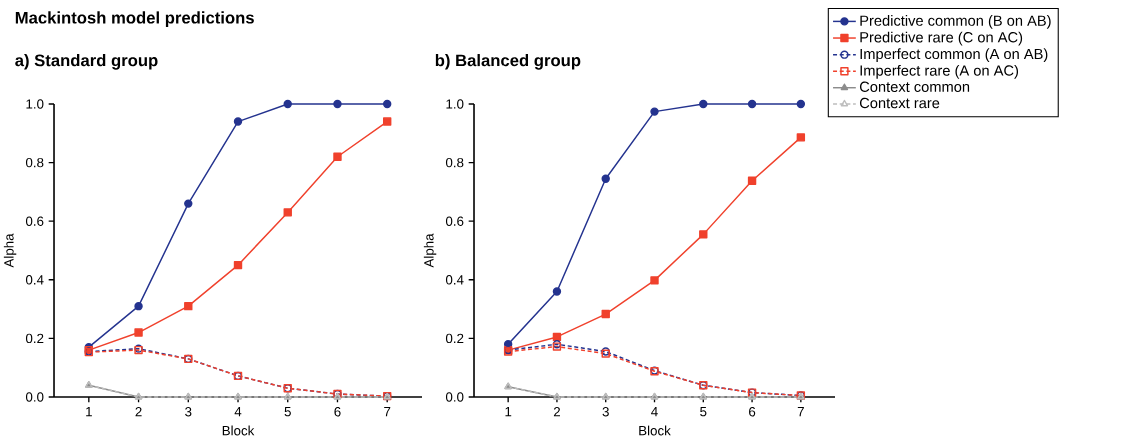 The width and height of the screenshot is (1123, 442). What do you see at coordinates (86, 62) in the screenshot?
I see `chart-subtitle: a) Standard group` at bounding box center [86, 62].